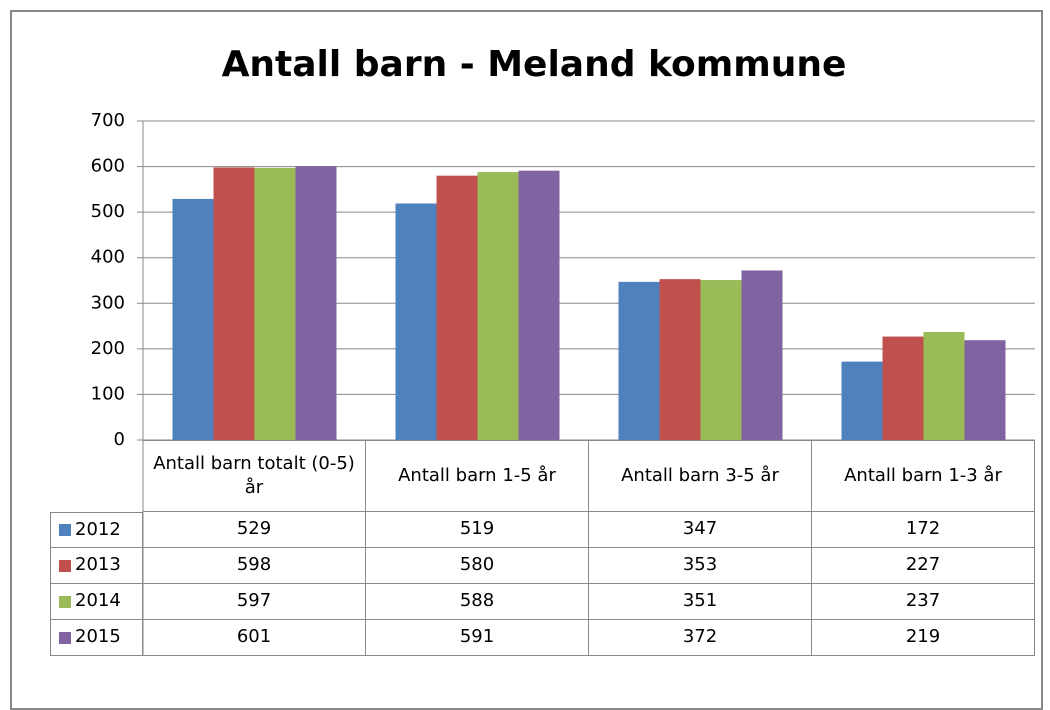  Describe the element at coordinates (923, 602) in the screenshot. I see `table-value: 237` at that location.